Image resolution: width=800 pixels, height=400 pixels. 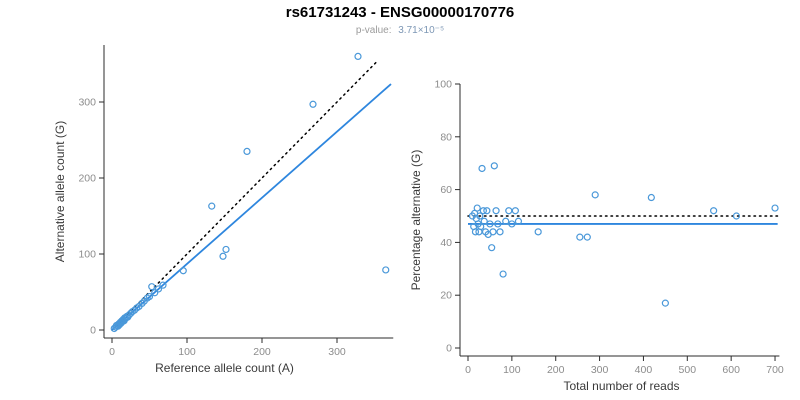 I want to click on p-value: 3.71×10⁻⁵, so click(x=421, y=30).